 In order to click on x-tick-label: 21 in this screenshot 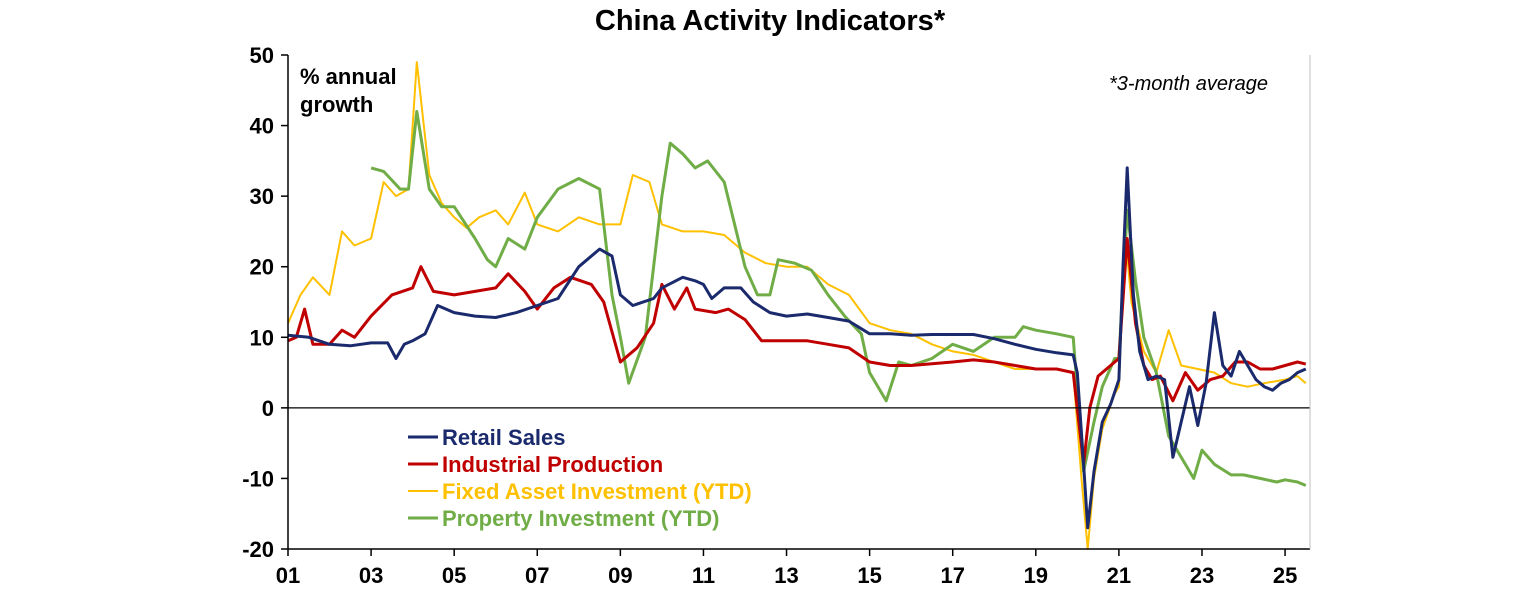, I will do `click(1119, 575)`.